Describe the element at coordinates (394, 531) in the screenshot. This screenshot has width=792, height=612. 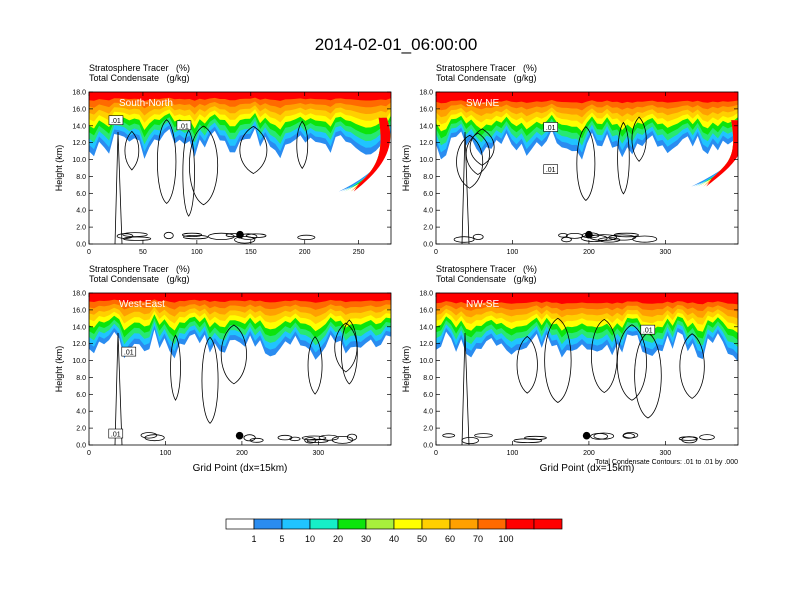
I see `colorbar: 1 5 10 20 30 40 50 60 70 100` at that location.